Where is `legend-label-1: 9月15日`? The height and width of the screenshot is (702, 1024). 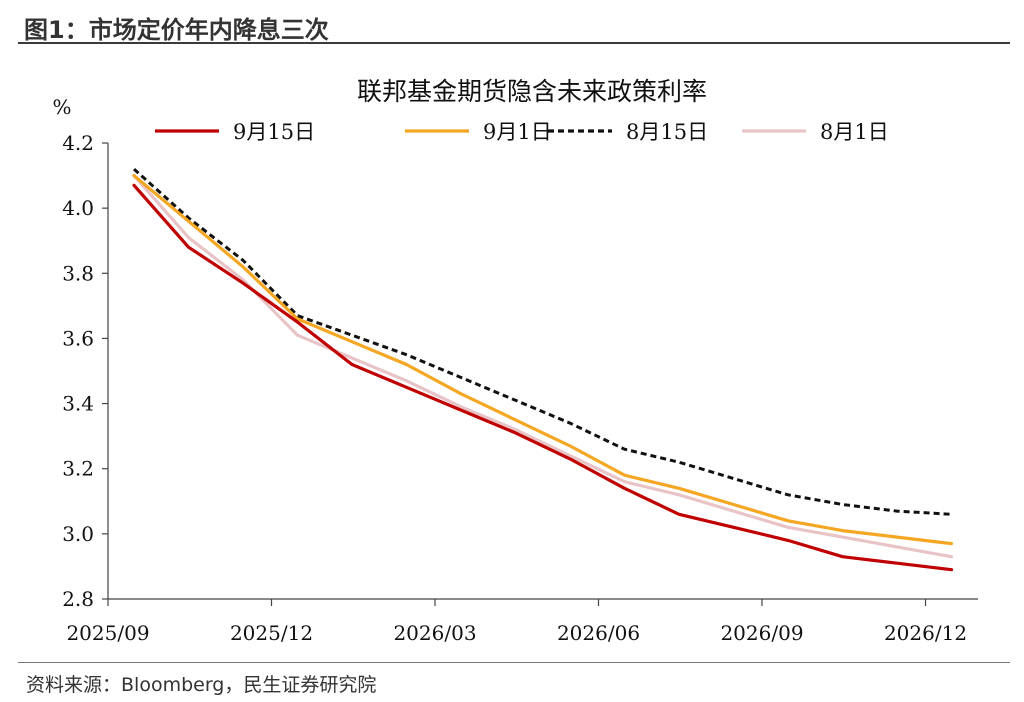
legend-label-1: 9月15日 is located at coordinates (274, 132).